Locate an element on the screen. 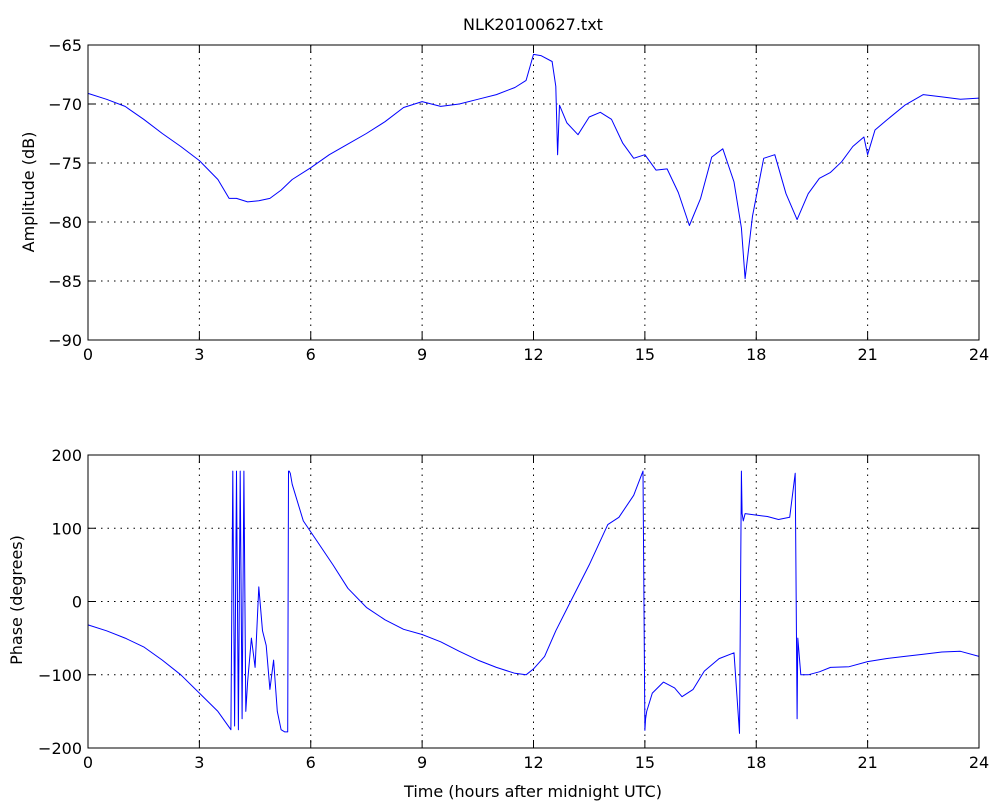 This screenshot has width=998, height=806. amplitude-y-tick-label: −90 is located at coordinates (65, 340).